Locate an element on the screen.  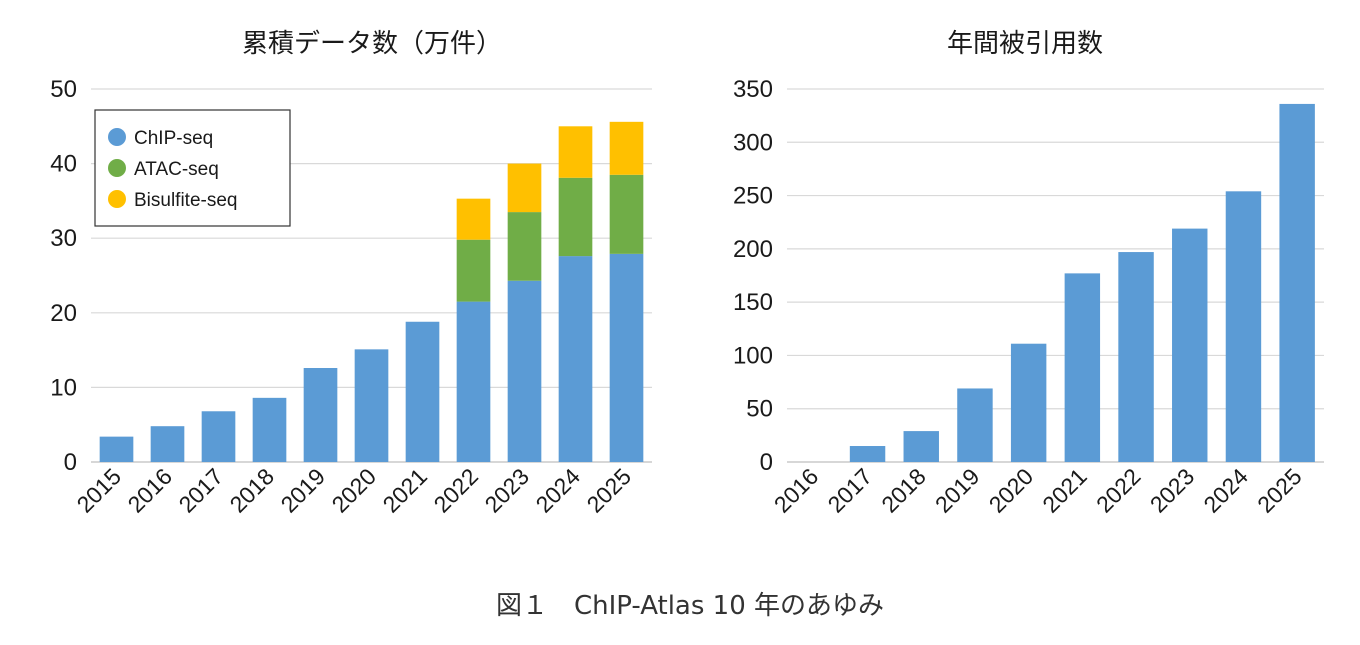
legend-label-bisulfite-seq: Bisulfite-seq is located at coordinates (186, 200).